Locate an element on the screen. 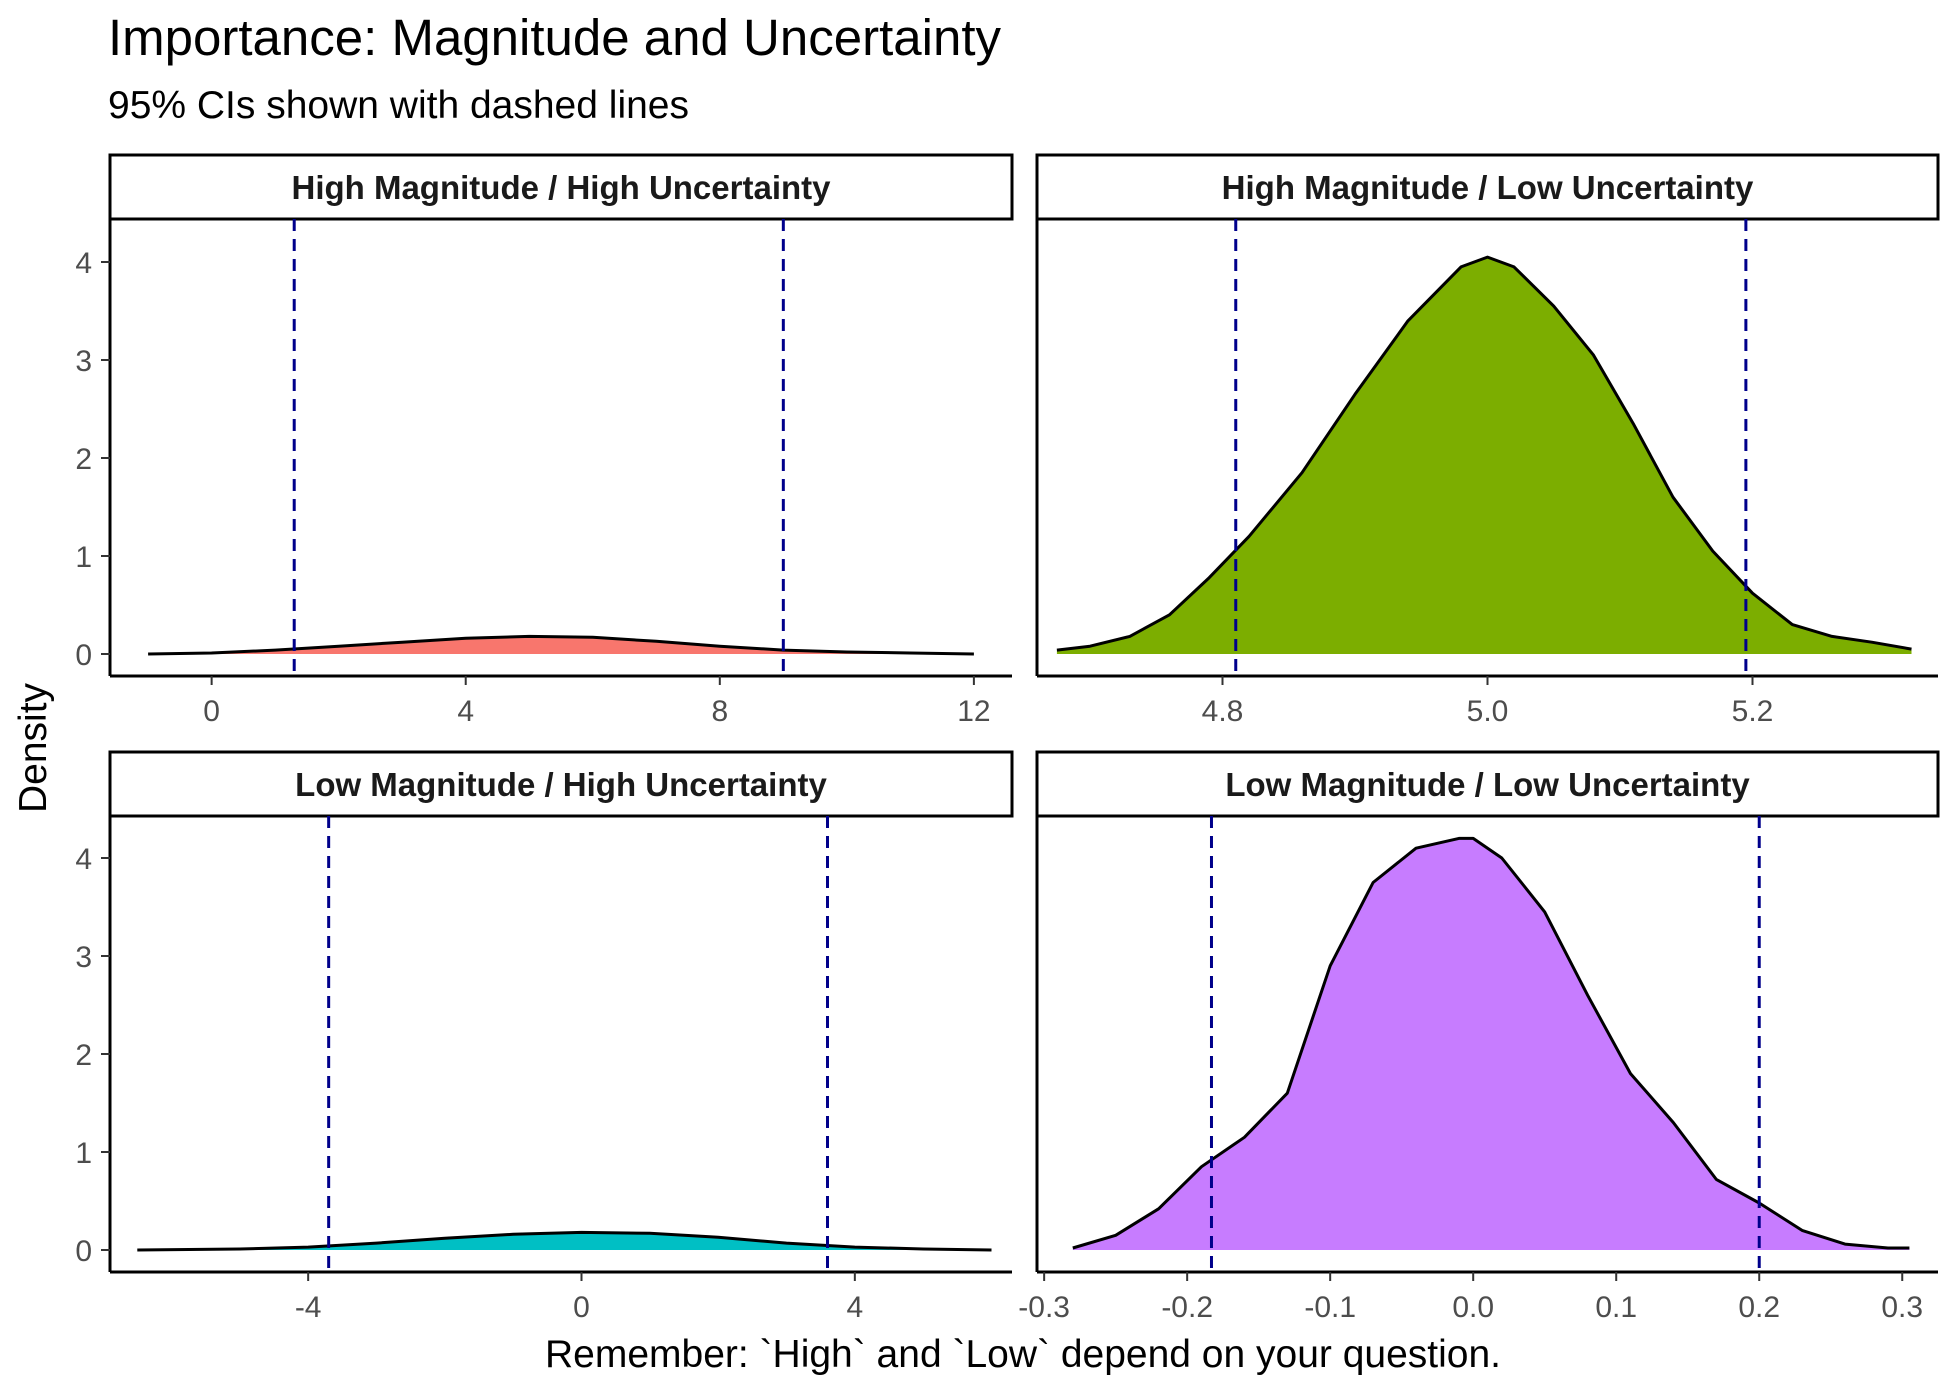 The height and width of the screenshot is (1398, 1958). facet-strip-label: Low Magnitude / High Uncertainty is located at coordinates (561, 784).